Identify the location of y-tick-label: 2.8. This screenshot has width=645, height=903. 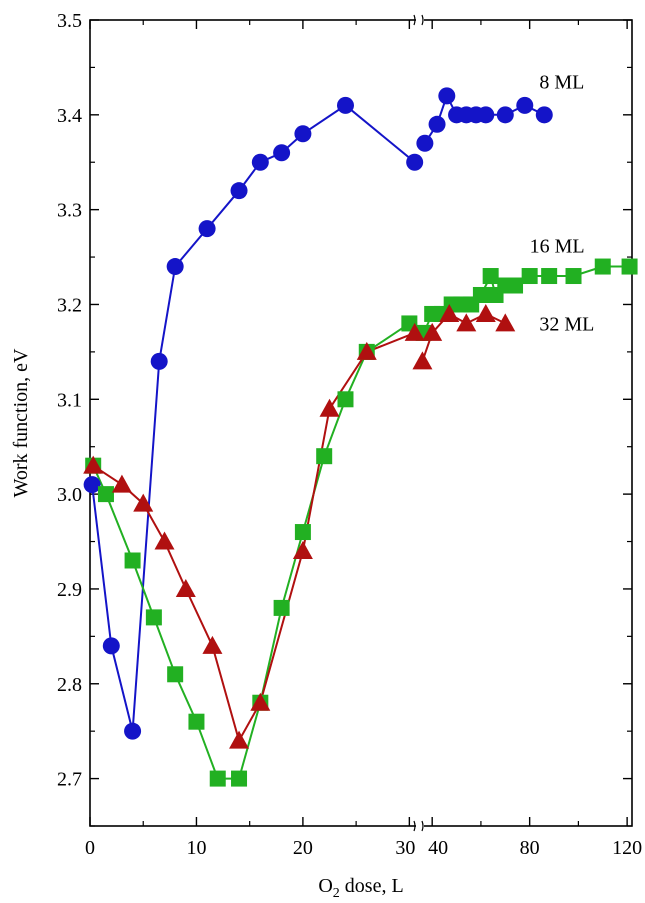
(69, 685).